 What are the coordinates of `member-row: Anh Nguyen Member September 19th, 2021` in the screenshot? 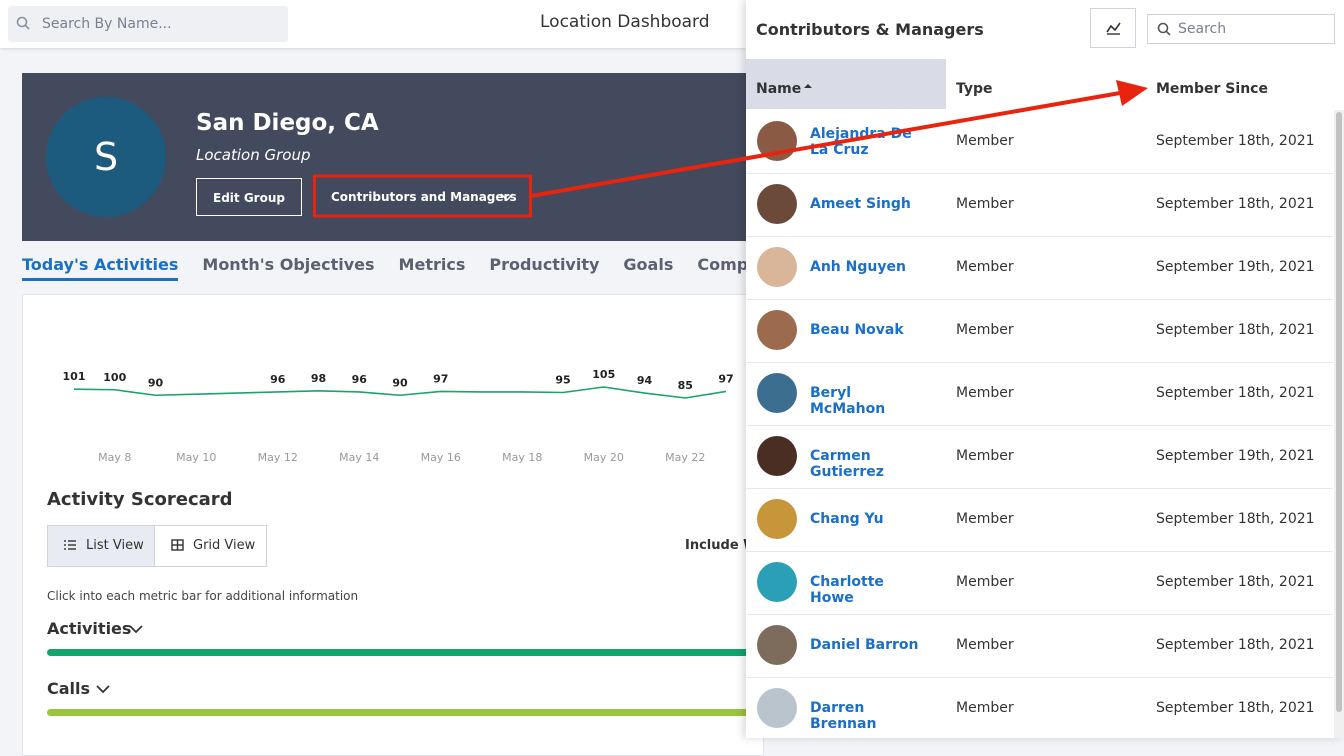 It's located at (1039, 268).